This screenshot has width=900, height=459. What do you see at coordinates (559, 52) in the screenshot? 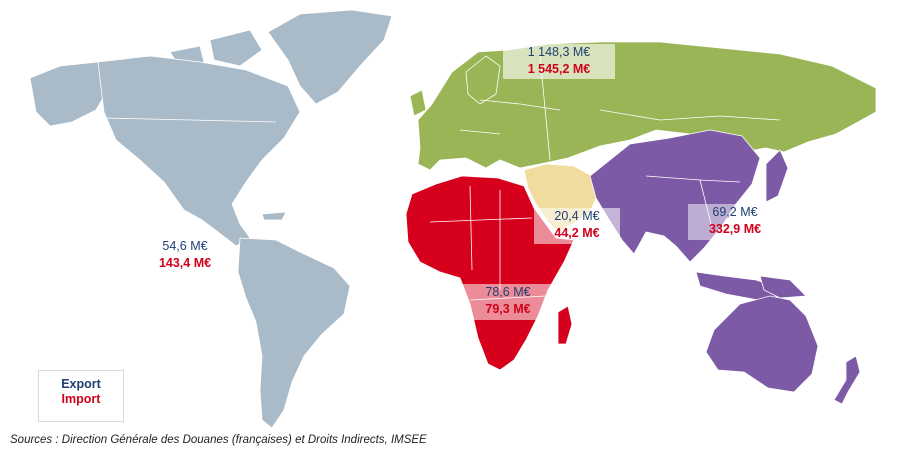
I see `europe-asia-export-value: 1 148,3 M€` at bounding box center [559, 52].